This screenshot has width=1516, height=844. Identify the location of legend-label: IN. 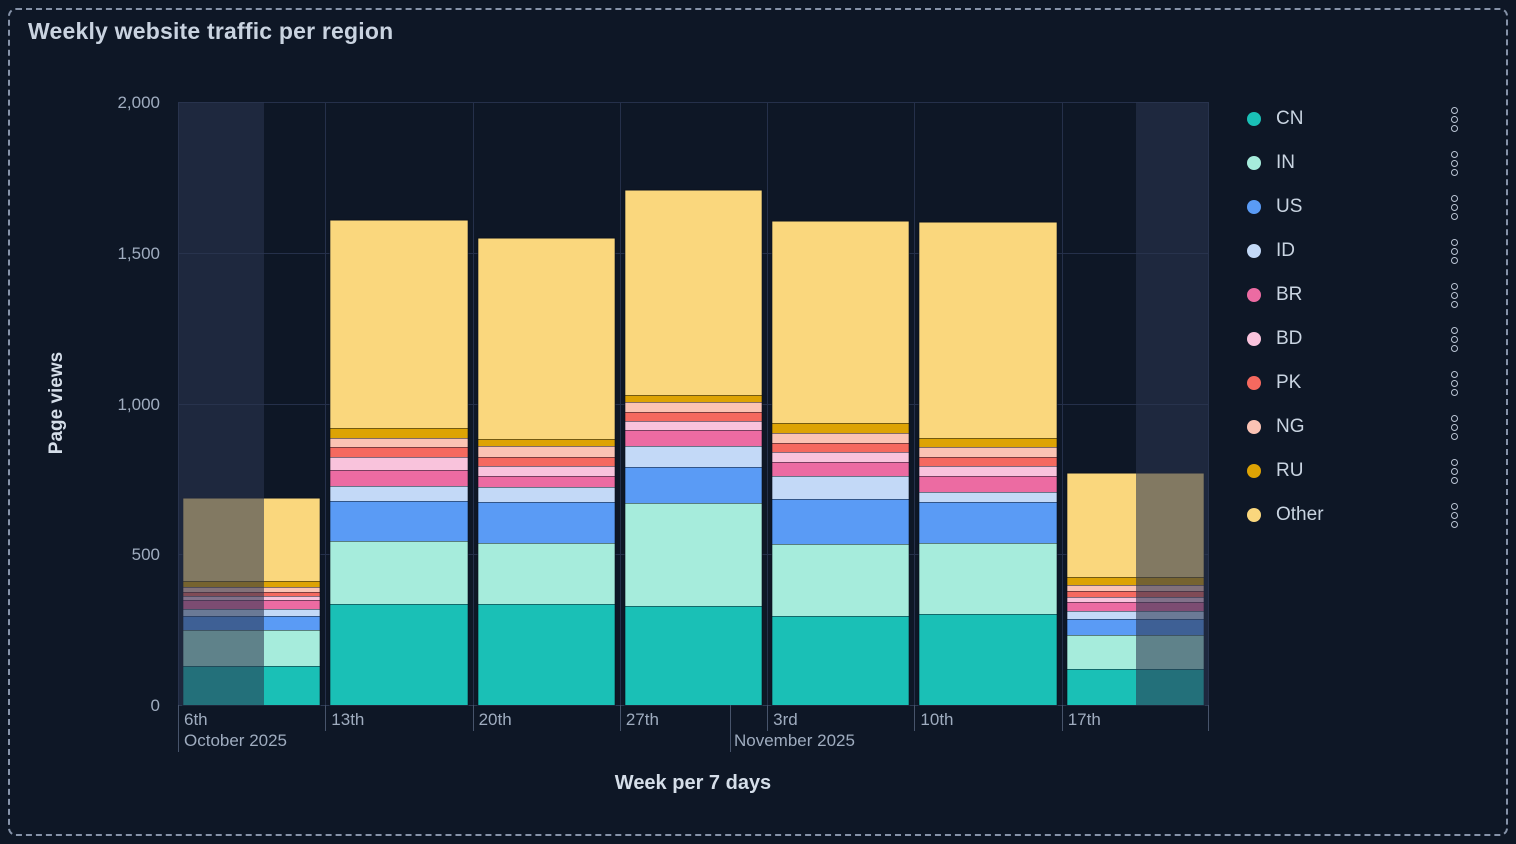
(1285, 162).